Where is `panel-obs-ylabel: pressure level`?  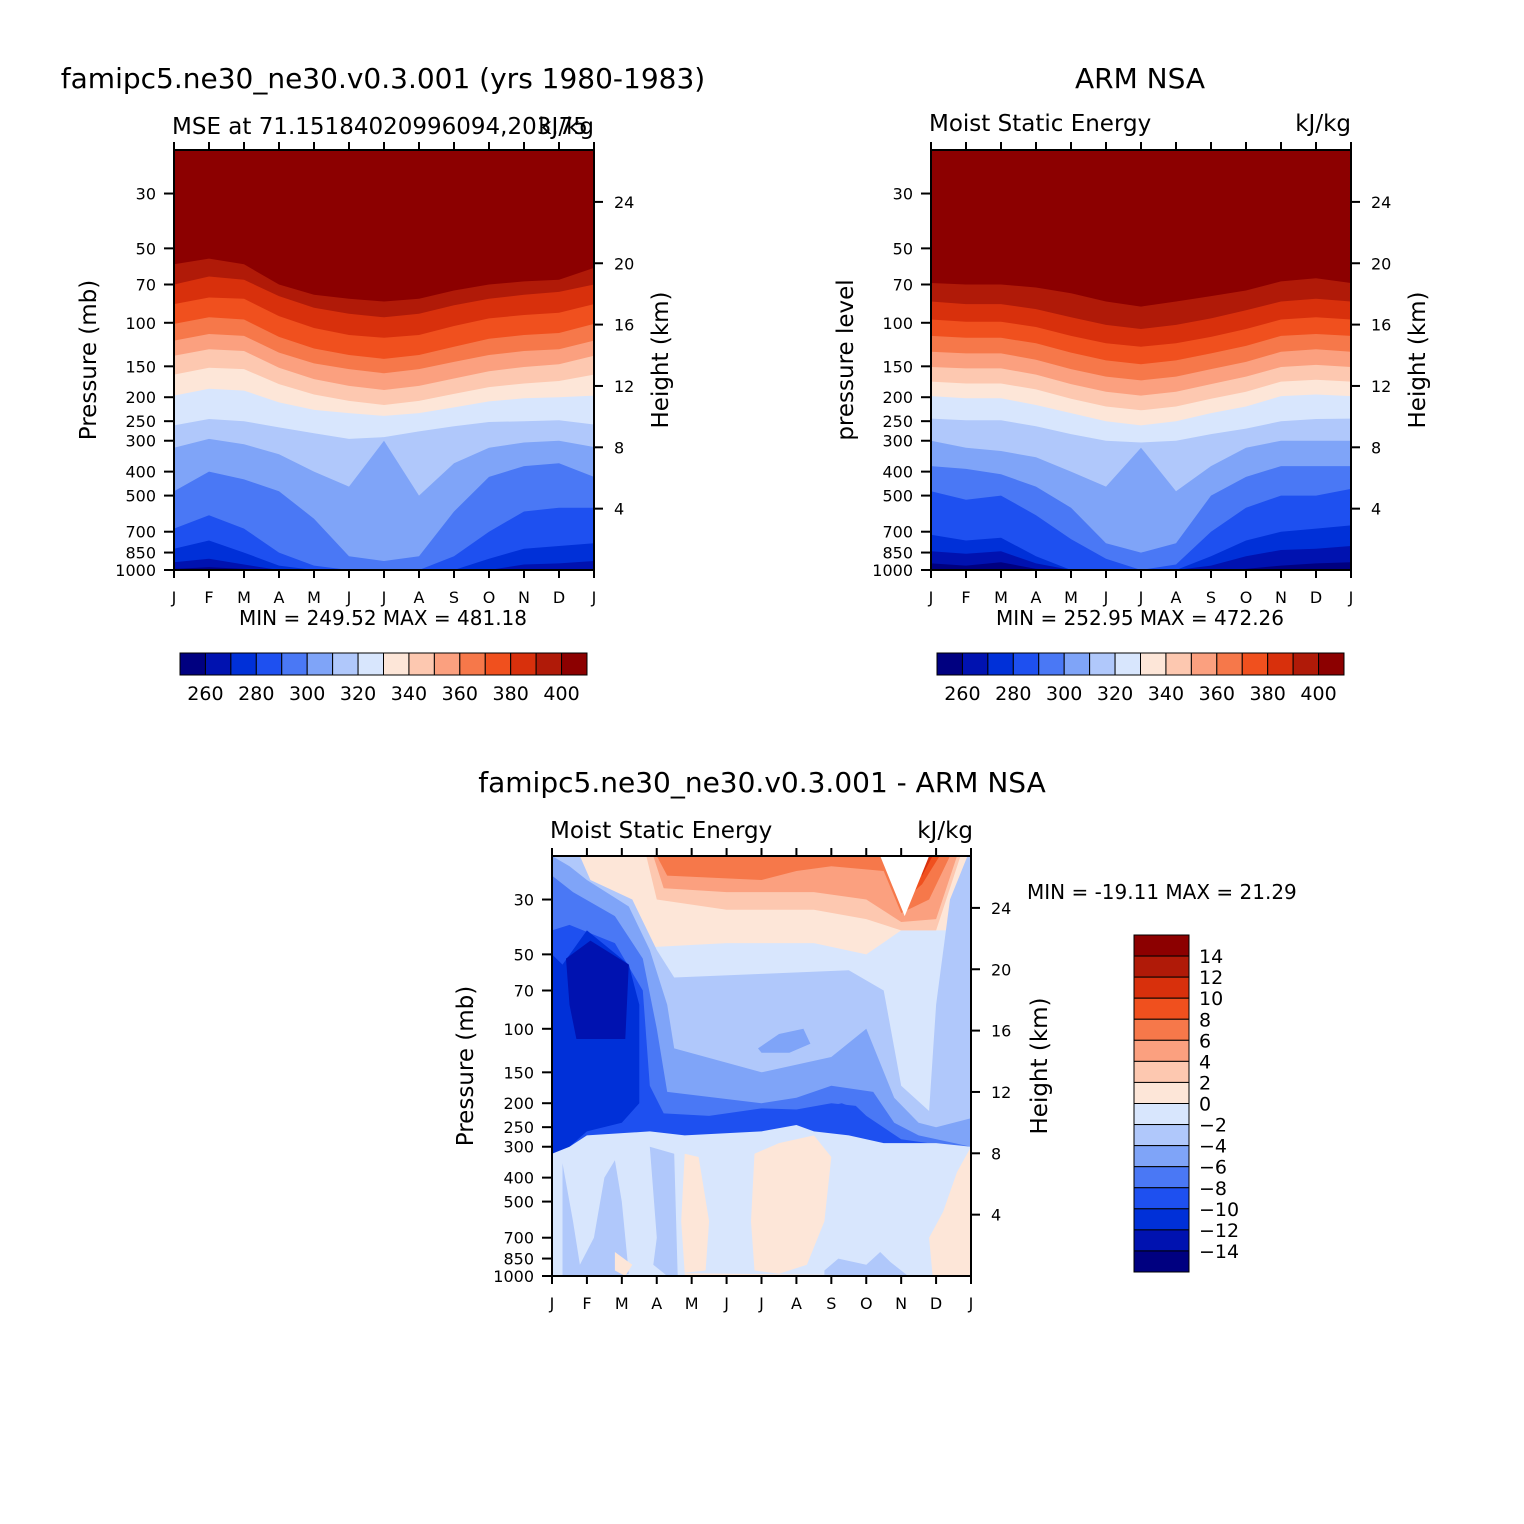
panel-obs-ylabel: pressure level is located at coordinates (846, 359).